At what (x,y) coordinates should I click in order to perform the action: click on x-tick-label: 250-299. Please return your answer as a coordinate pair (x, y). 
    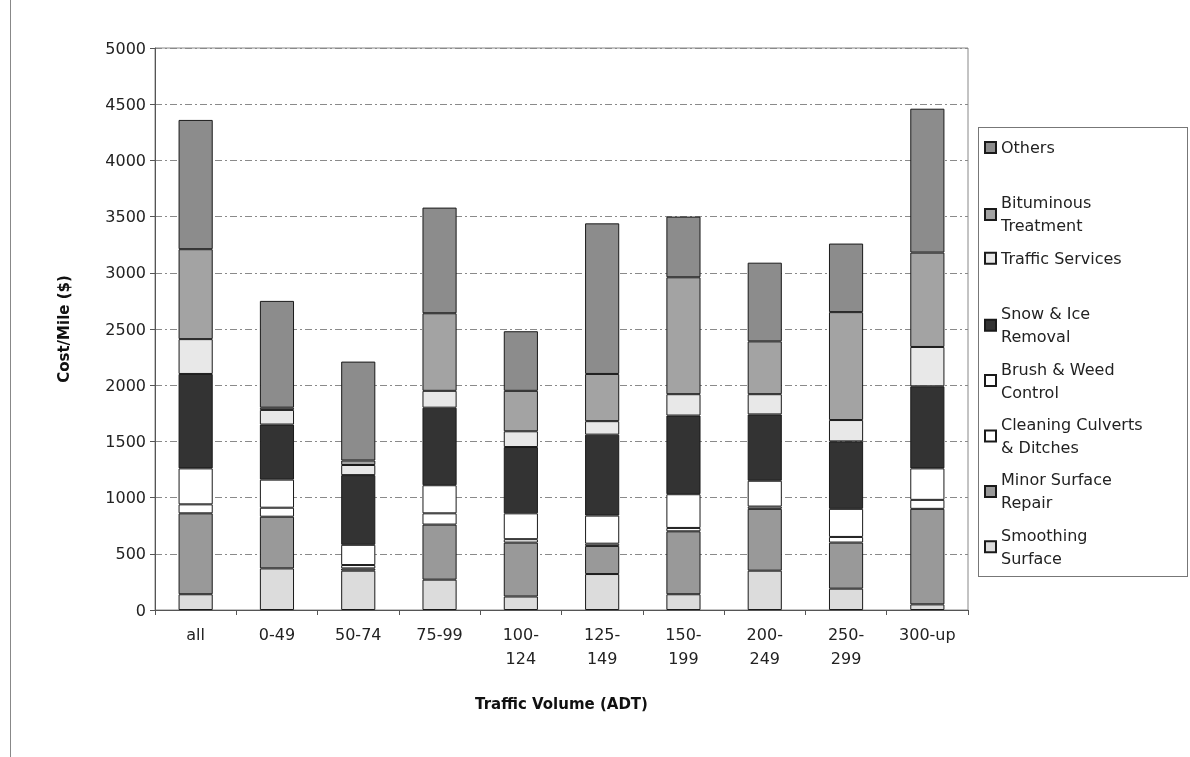
    Looking at the image, I should click on (846, 646).